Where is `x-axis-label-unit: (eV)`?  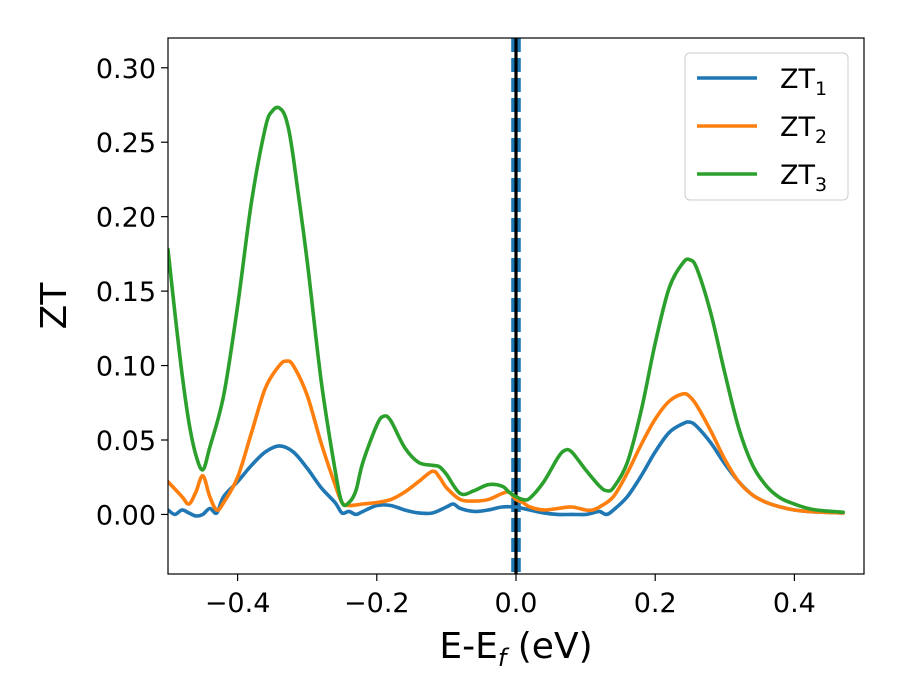
x-axis-label-unit: (eV) is located at coordinates (549, 646).